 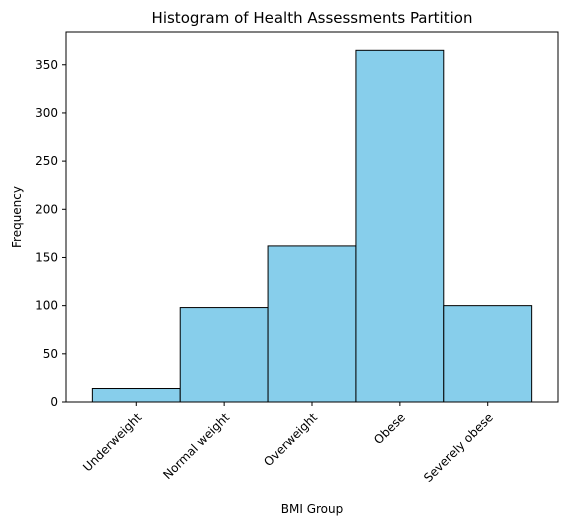 I want to click on x-tick-label: Underweight, so click(x=112, y=442).